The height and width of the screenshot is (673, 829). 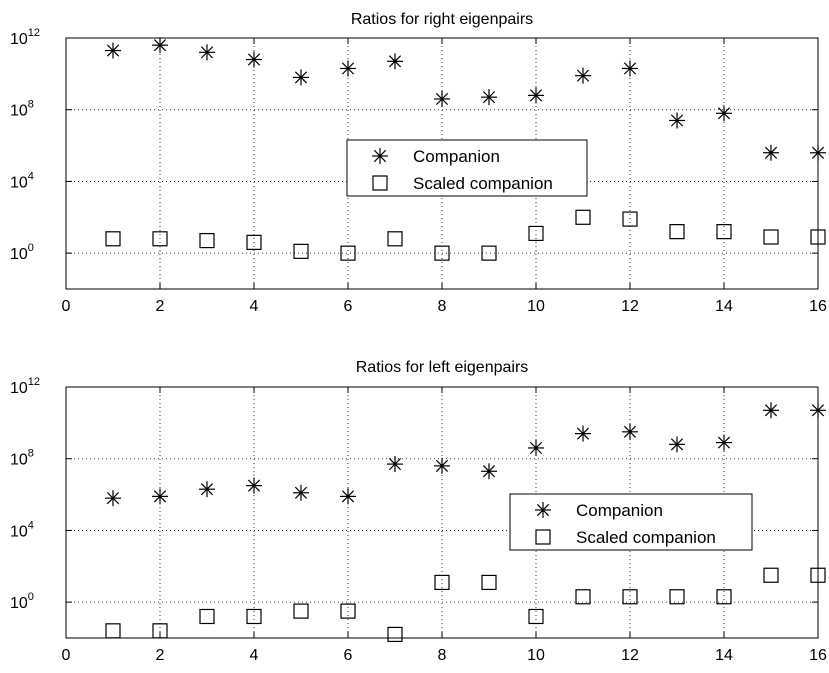 What do you see at coordinates (442, 306) in the screenshot?
I see `x-tick-label: 8` at bounding box center [442, 306].